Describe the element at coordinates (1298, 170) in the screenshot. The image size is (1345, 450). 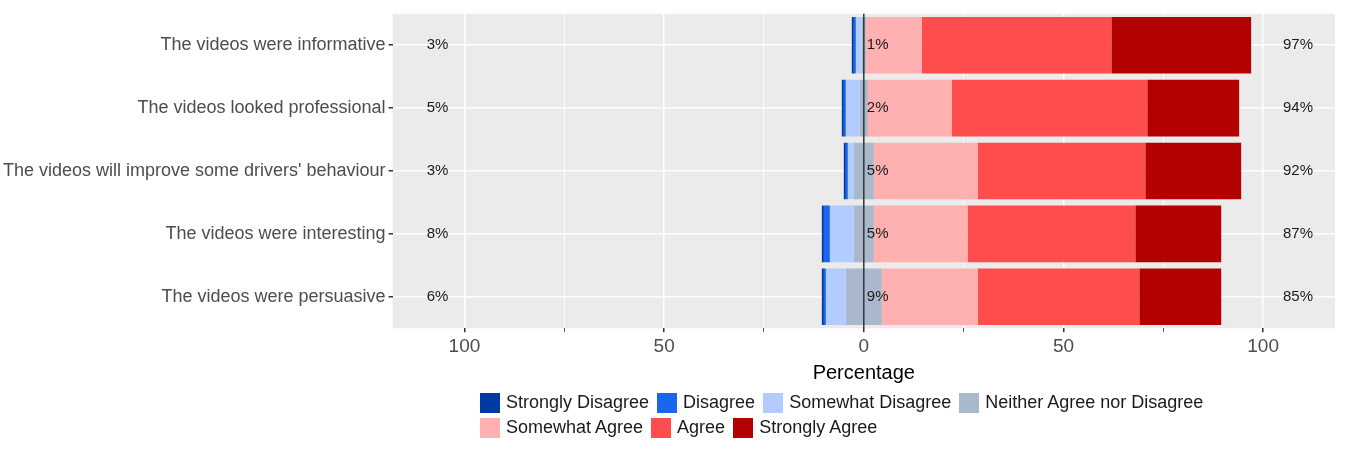
I see `annotation: 92%` at that location.